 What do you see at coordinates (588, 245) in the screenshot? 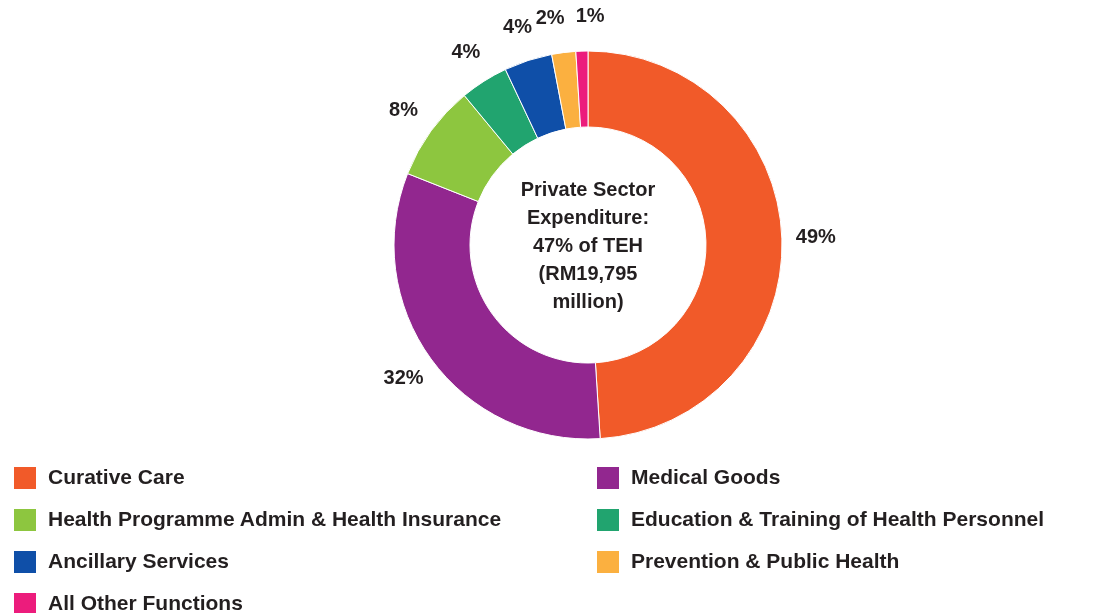
I see `text: Private Sector Expenditure: 47% of TEH (RM19,795 million)` at bounding box center [588, 245].